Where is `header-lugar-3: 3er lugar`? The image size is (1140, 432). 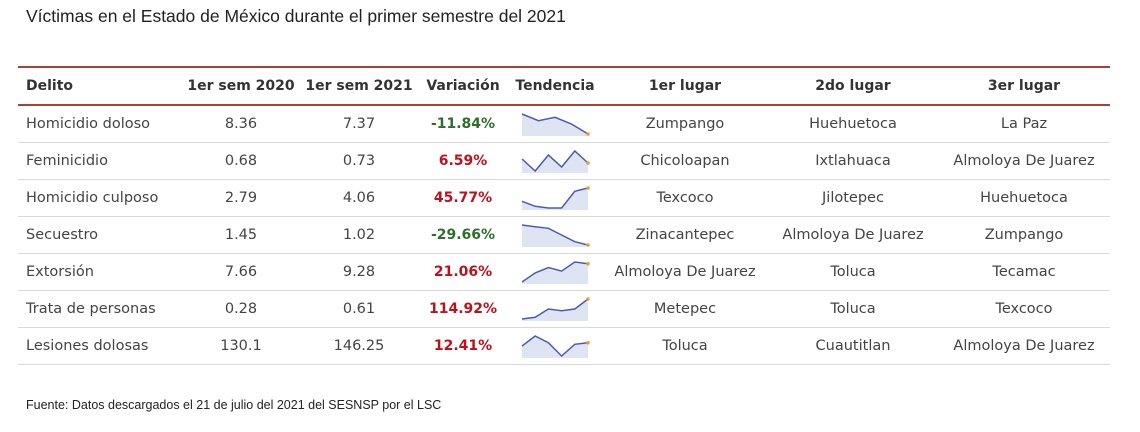
header-lugar-3: 3er lugar is located at coordinates (1024, 86).